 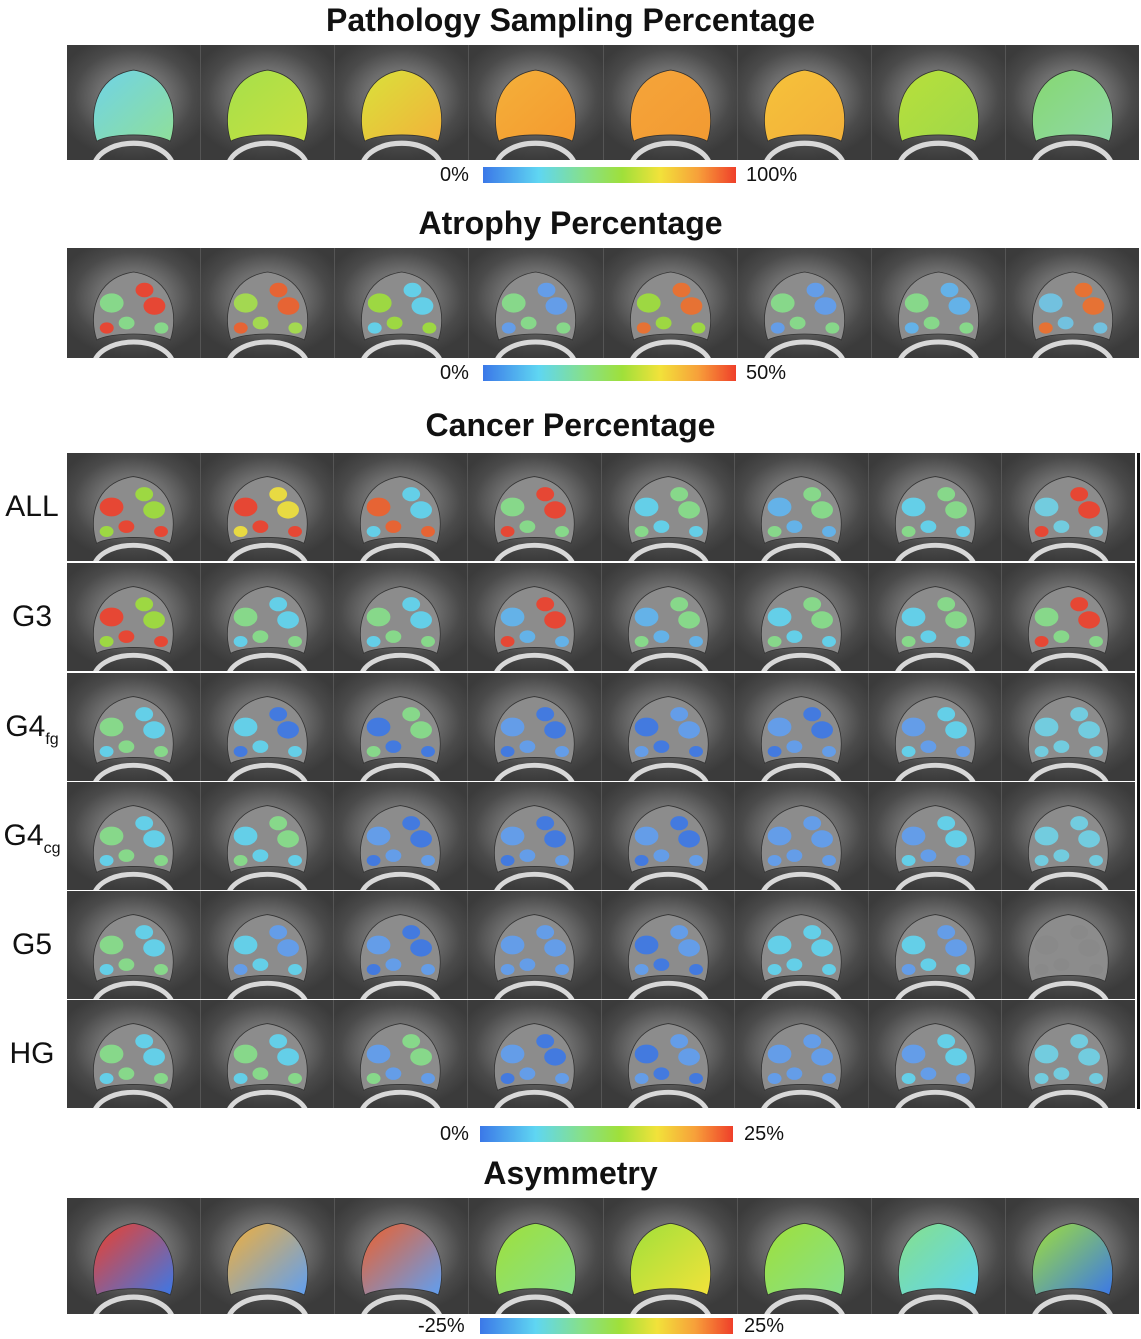 I want to click on row-label-text: HG, so click(x=32, y=1053).